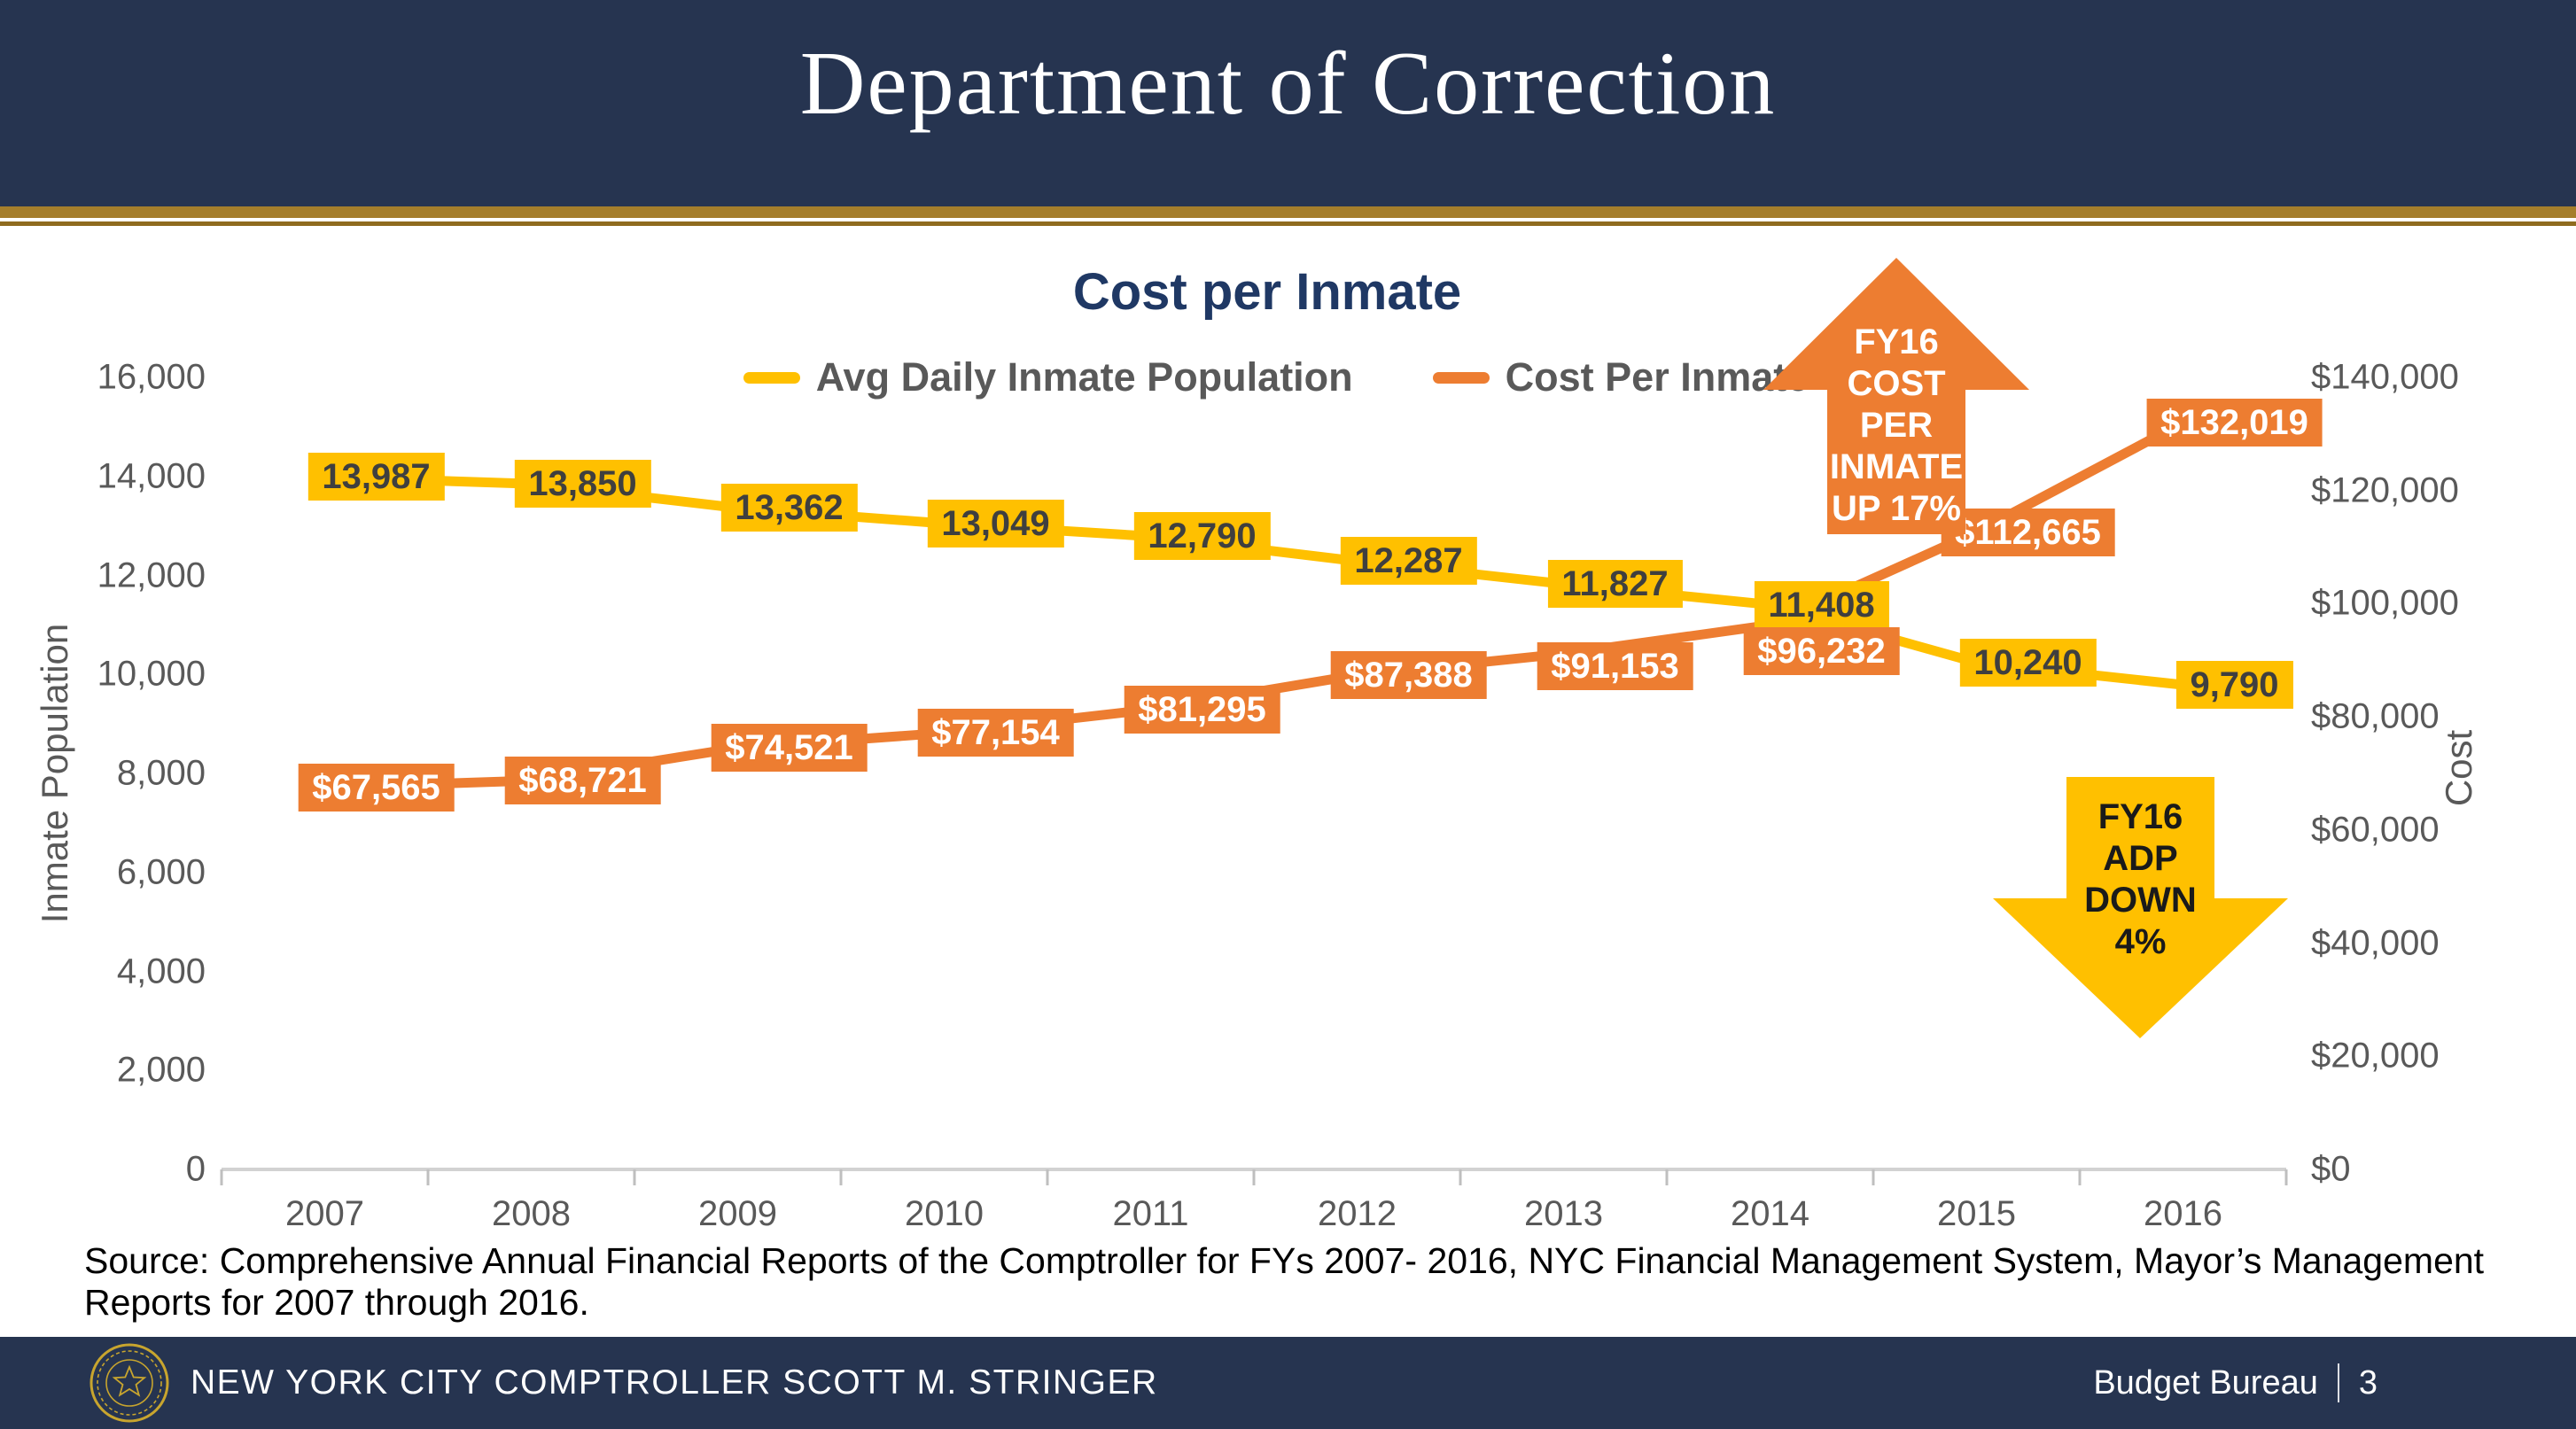 The image size is (2576, 1429). I want to click on left-axis-tick-label: 14,000, so click(151, 476).